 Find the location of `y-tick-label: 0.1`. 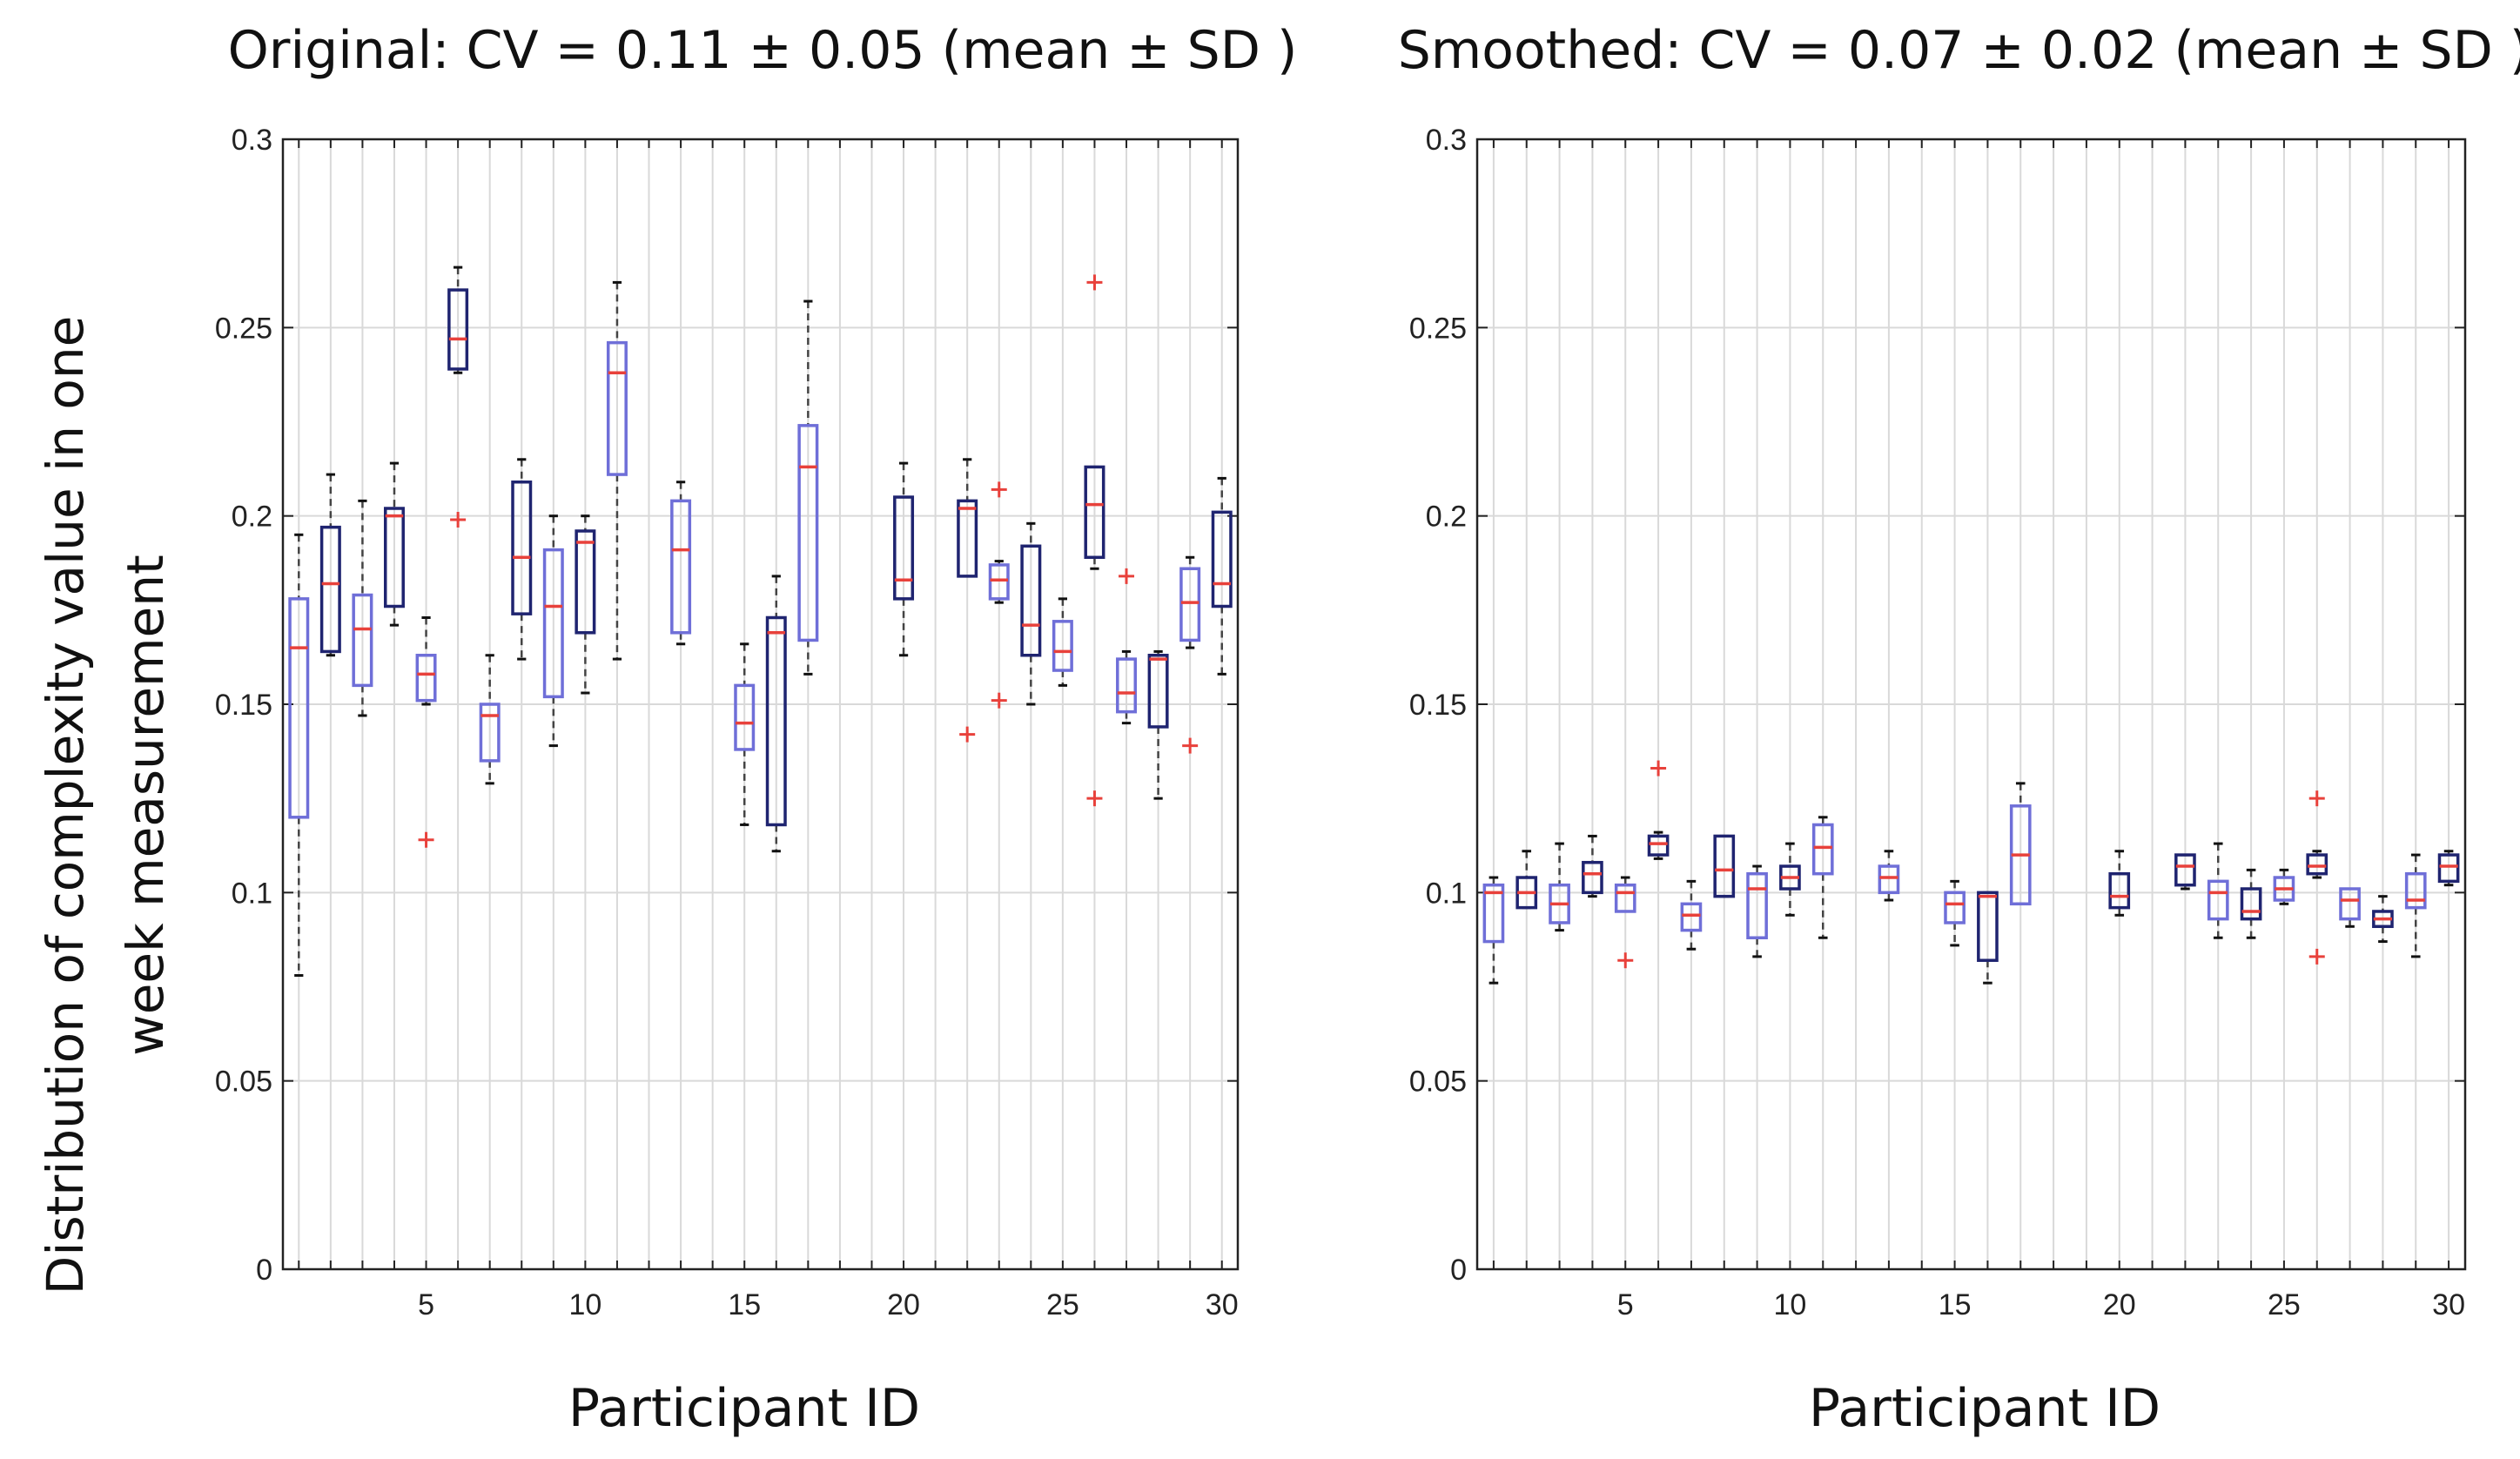

y-tick-label: 0.1 is located at coordinates (1446, 894).